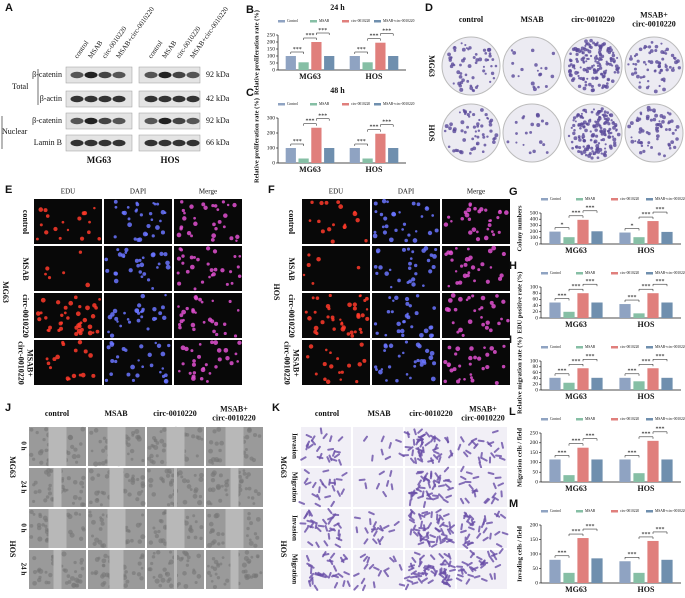 The width and height of the screenshot is (685, 598). Describe the element at coordinates (536, 569) in the screenshot. I see `y-tick-label: 50` at that location.